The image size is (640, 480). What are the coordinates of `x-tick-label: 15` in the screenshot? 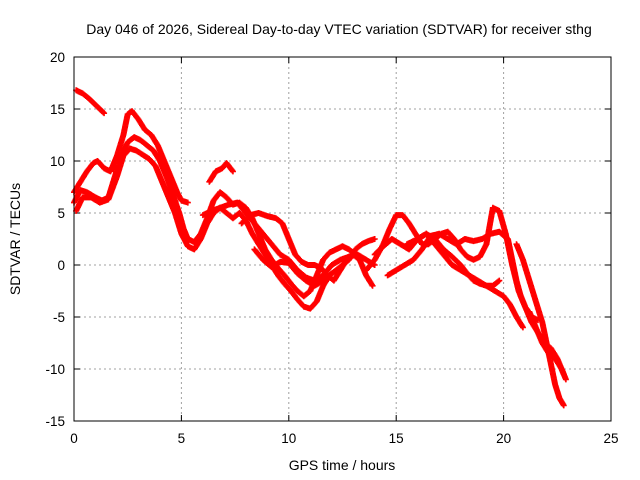 It's located at (396, 438).